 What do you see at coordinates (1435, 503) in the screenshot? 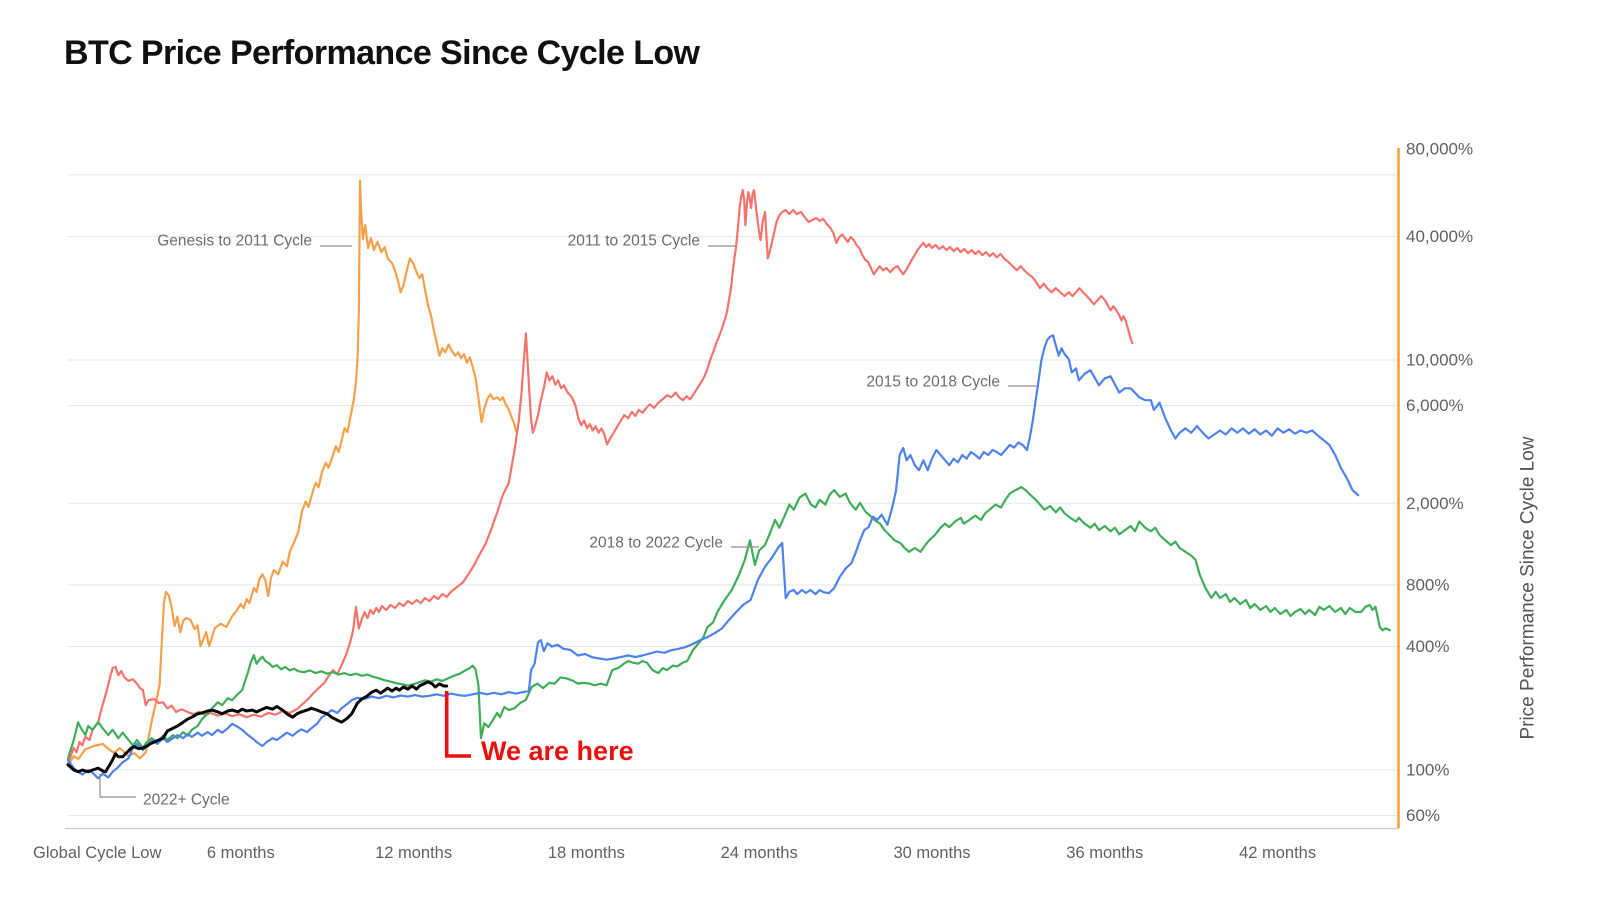
I see `y-tick-label: 2,000%` at bounding box center [1435, 503].